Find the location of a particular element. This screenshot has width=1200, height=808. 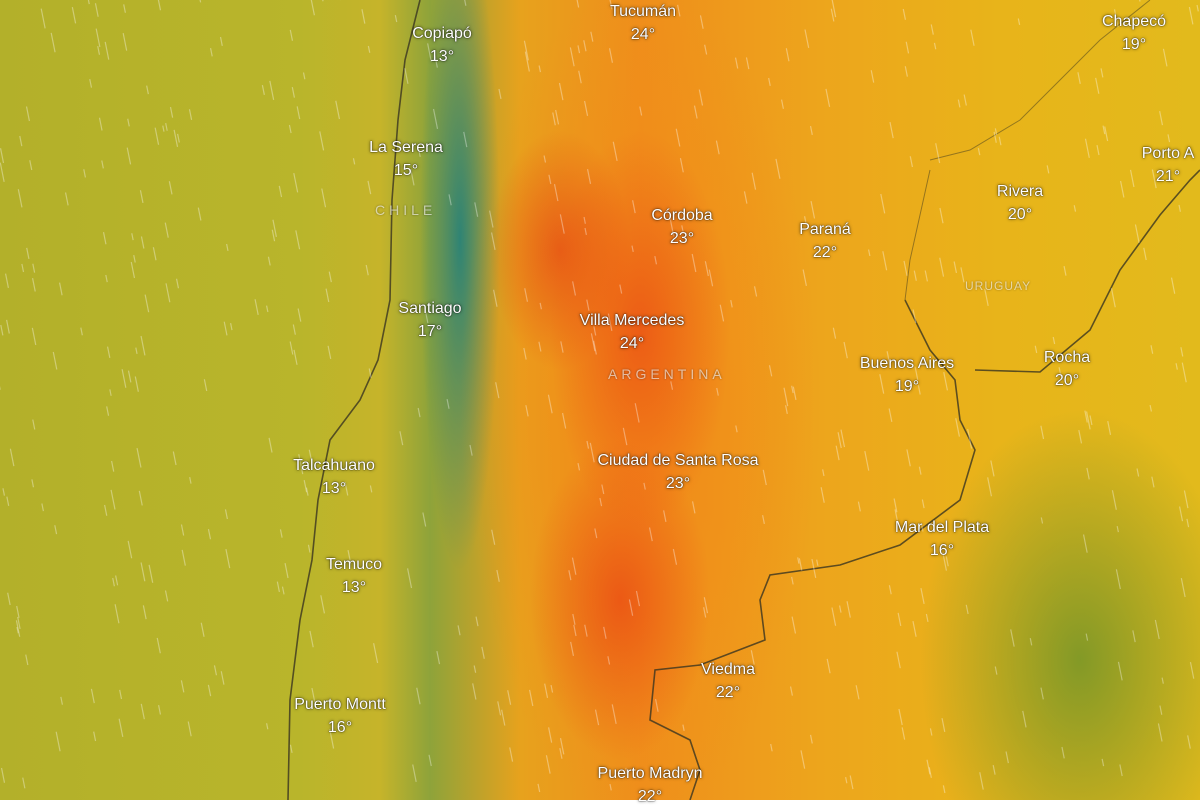

city-temp: 17° is located at coordinates (429, 331).